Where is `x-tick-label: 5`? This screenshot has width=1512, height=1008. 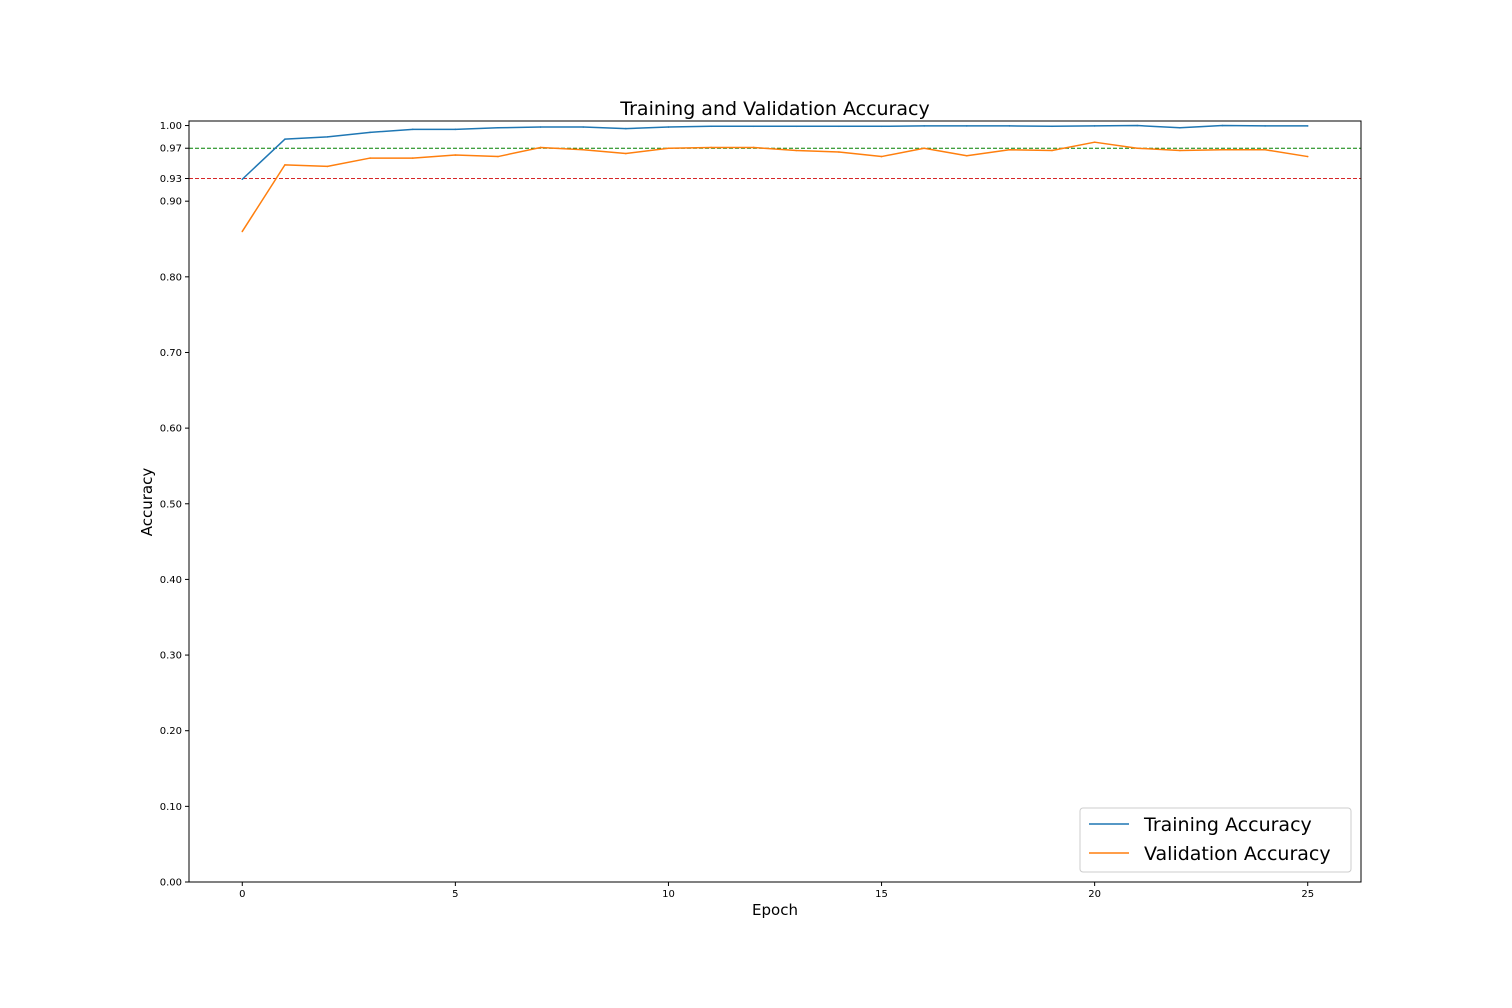 x-tick-label: 5 is located at coordinates (455, 894).